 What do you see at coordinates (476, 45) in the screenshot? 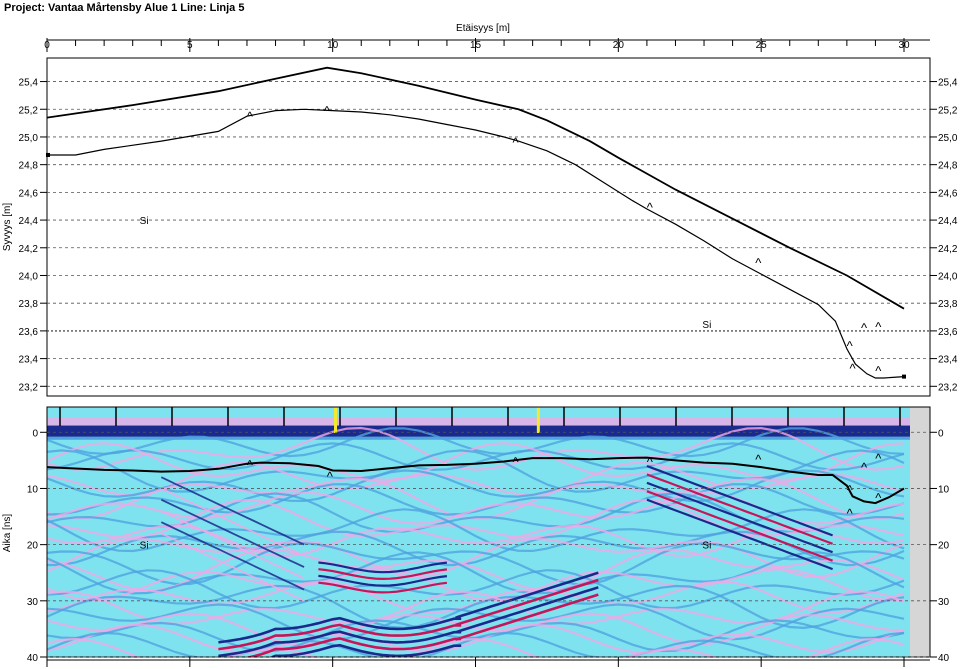
I see `x-tick-label: 15` at bounding box center [476, 45].